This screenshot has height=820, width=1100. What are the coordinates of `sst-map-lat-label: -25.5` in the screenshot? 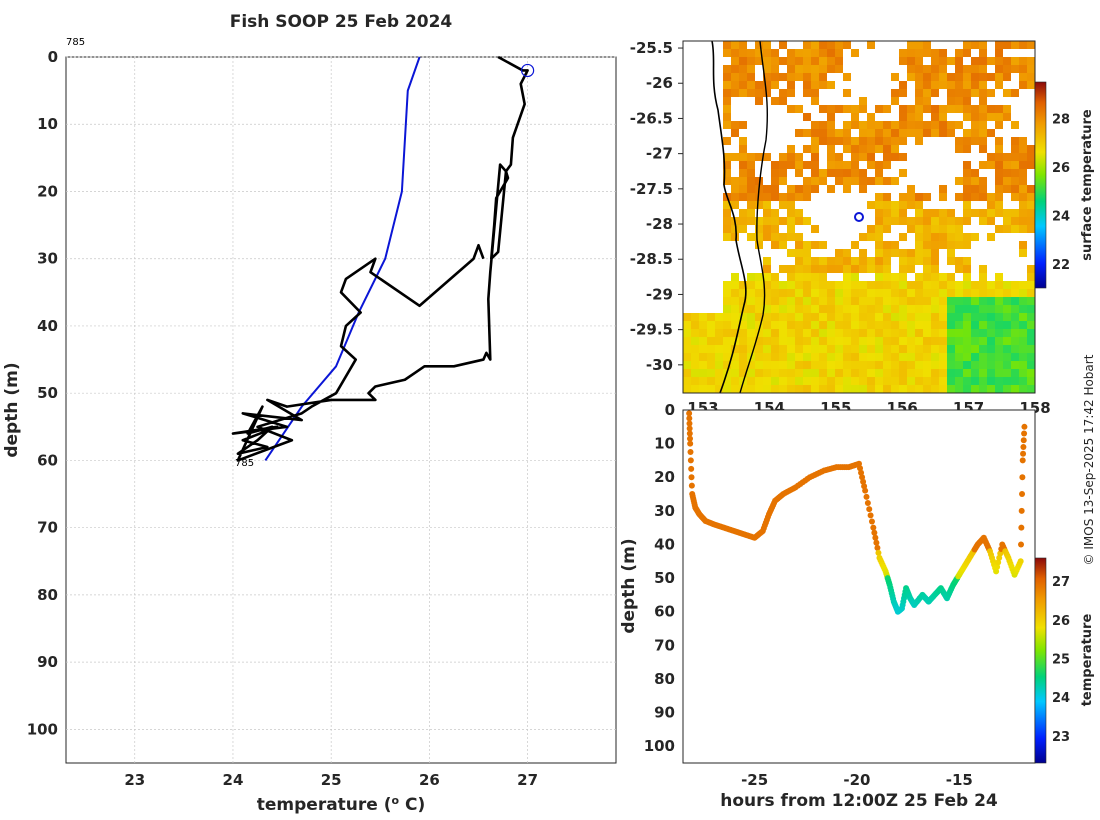 It's located at (651, 48).